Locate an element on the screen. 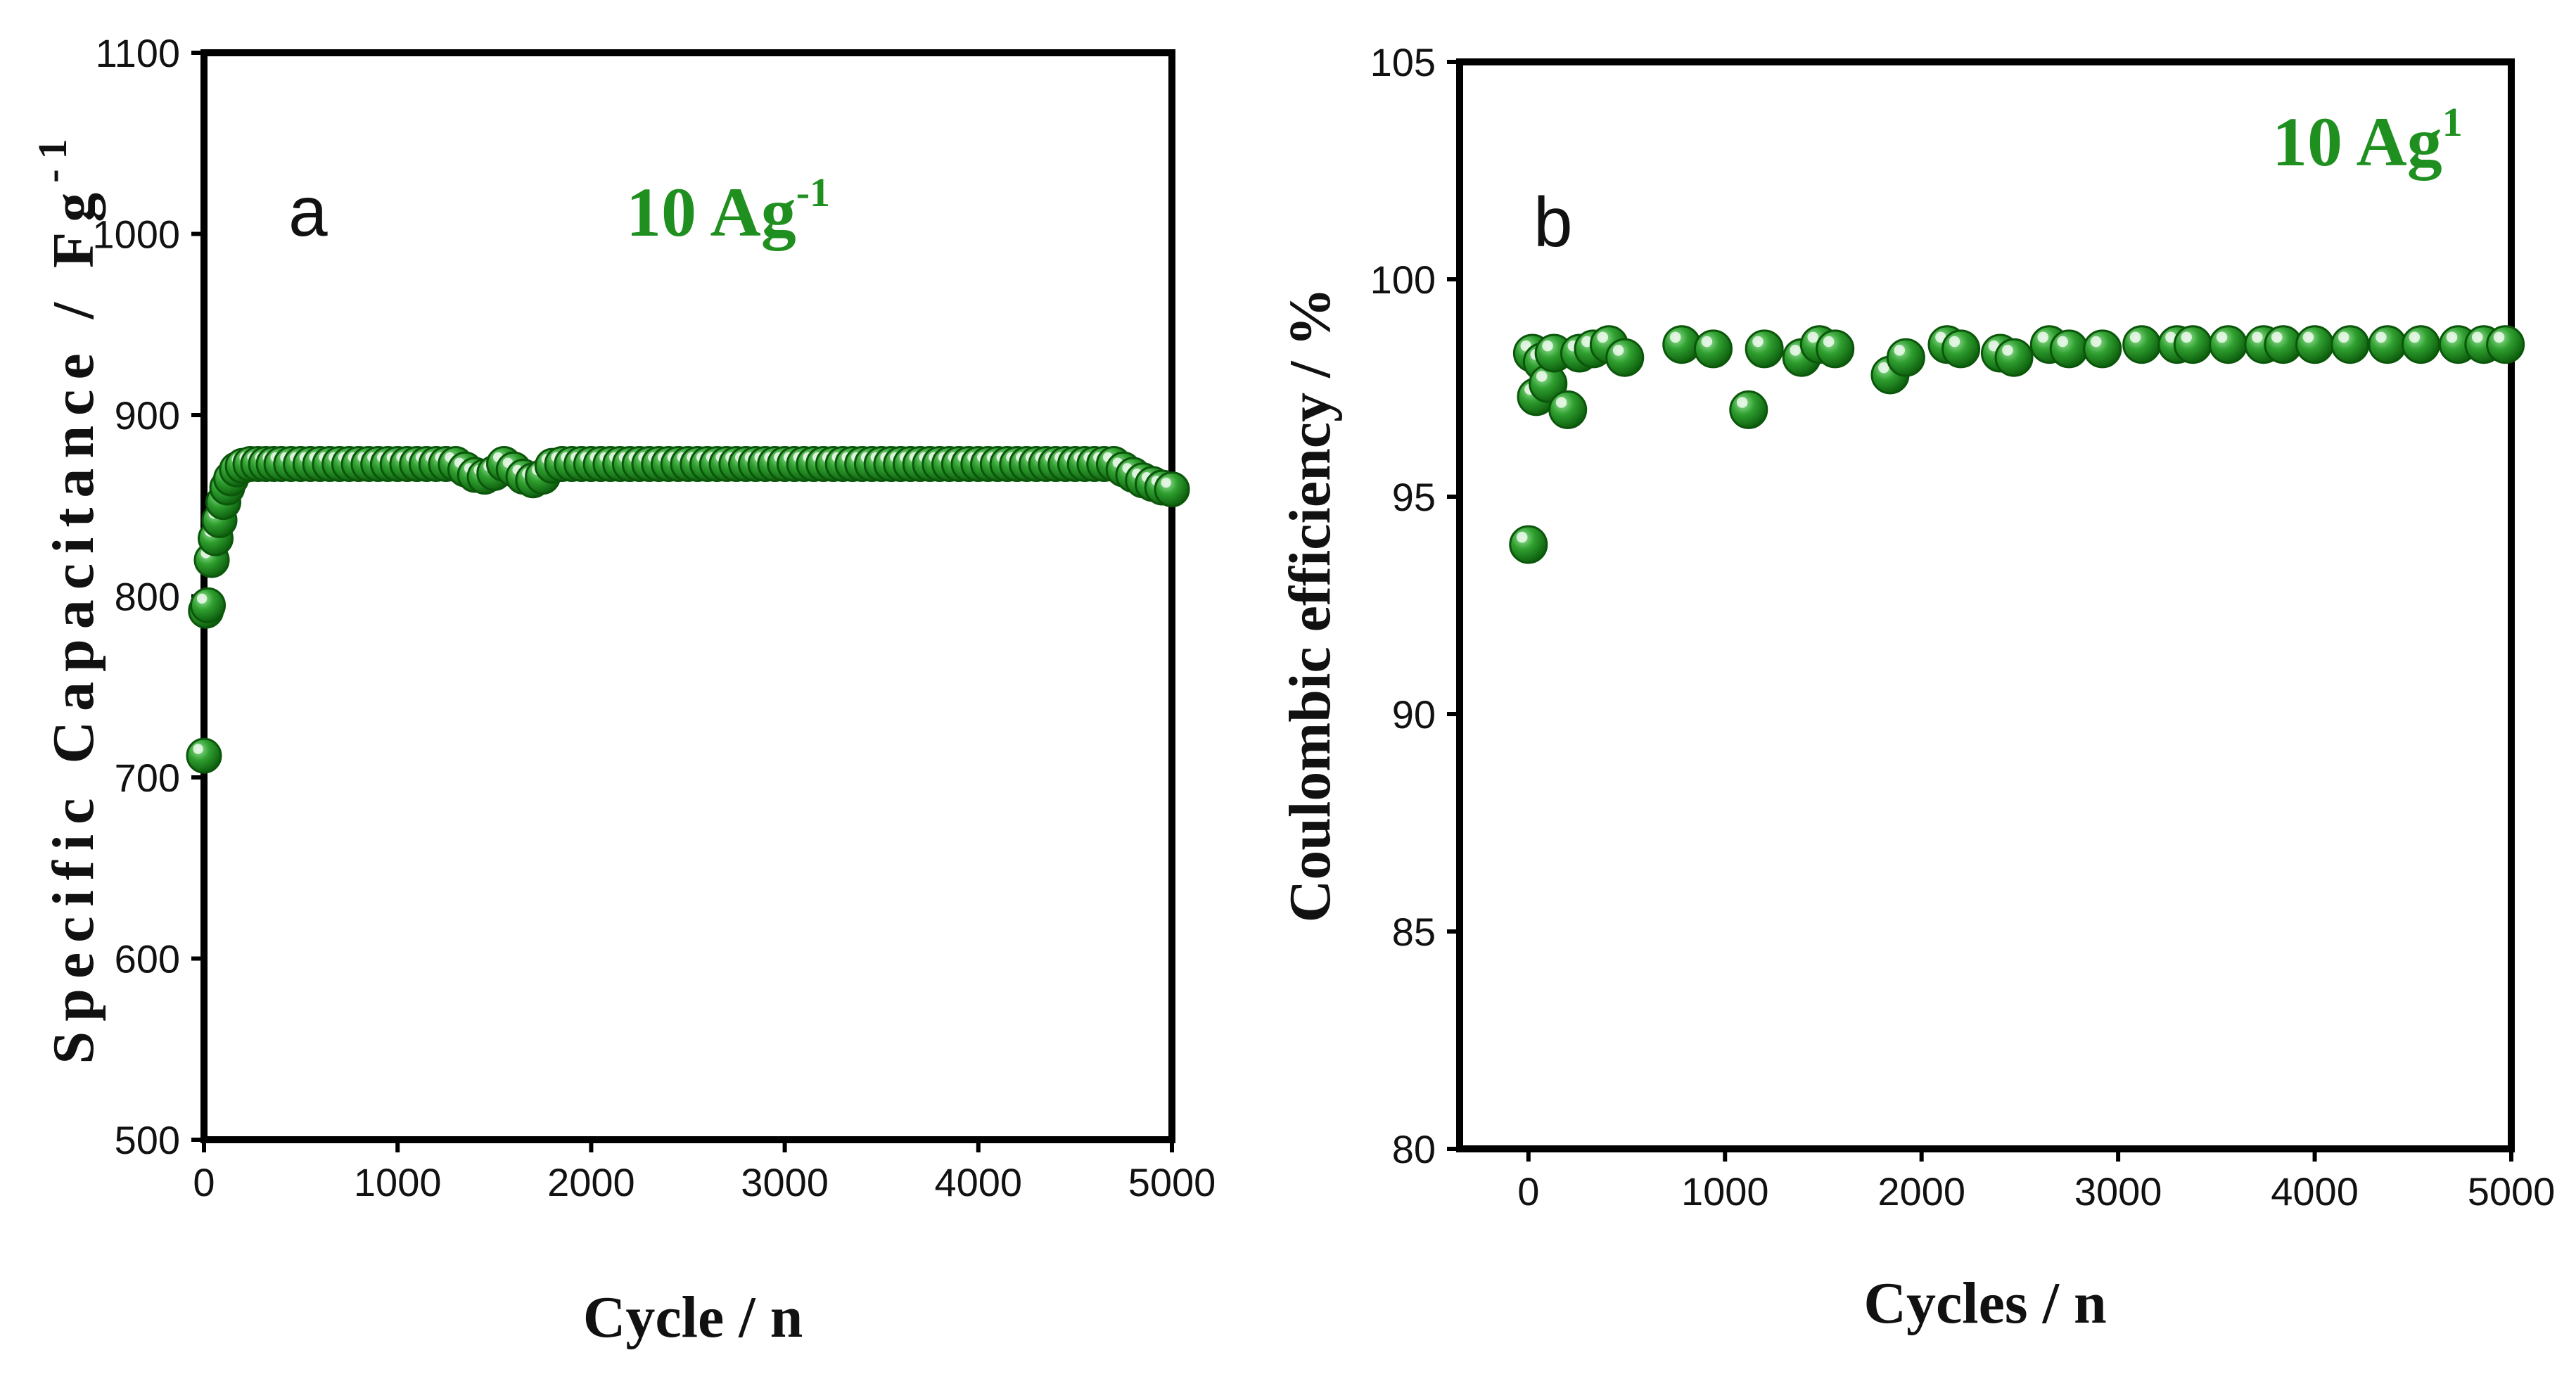 This screenshot has height=1393, width=2576. y-tick-label: 95 is located at coordinates (1414, 497).